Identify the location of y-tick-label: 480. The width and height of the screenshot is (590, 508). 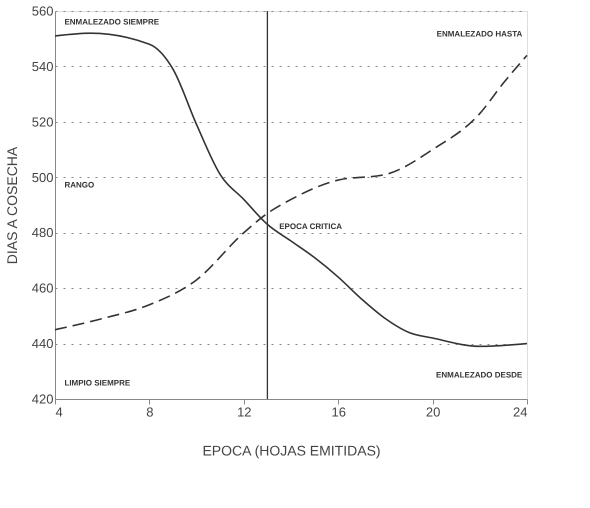
(43, 232).